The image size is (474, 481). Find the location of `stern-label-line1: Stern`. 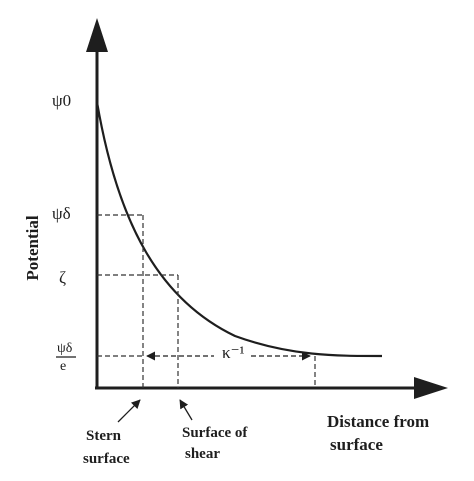

stern-label-line1: Stern is located at coordinates (104, 436).